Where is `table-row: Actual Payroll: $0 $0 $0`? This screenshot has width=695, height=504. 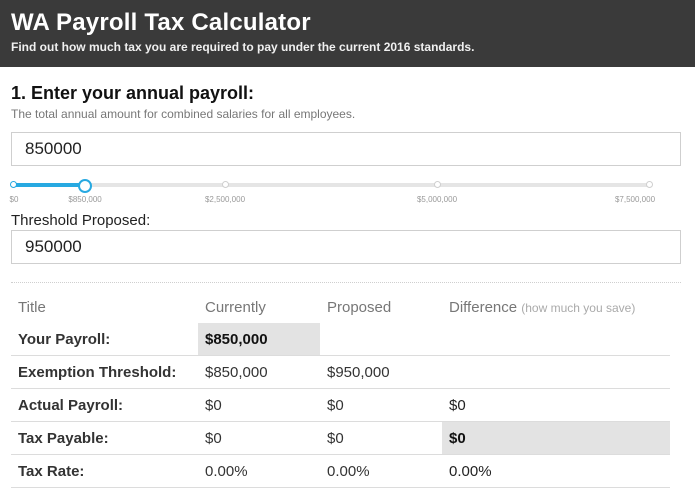 table-row: Actual Payroll: $0 $0 $0 is located at coordinates (340, 405).